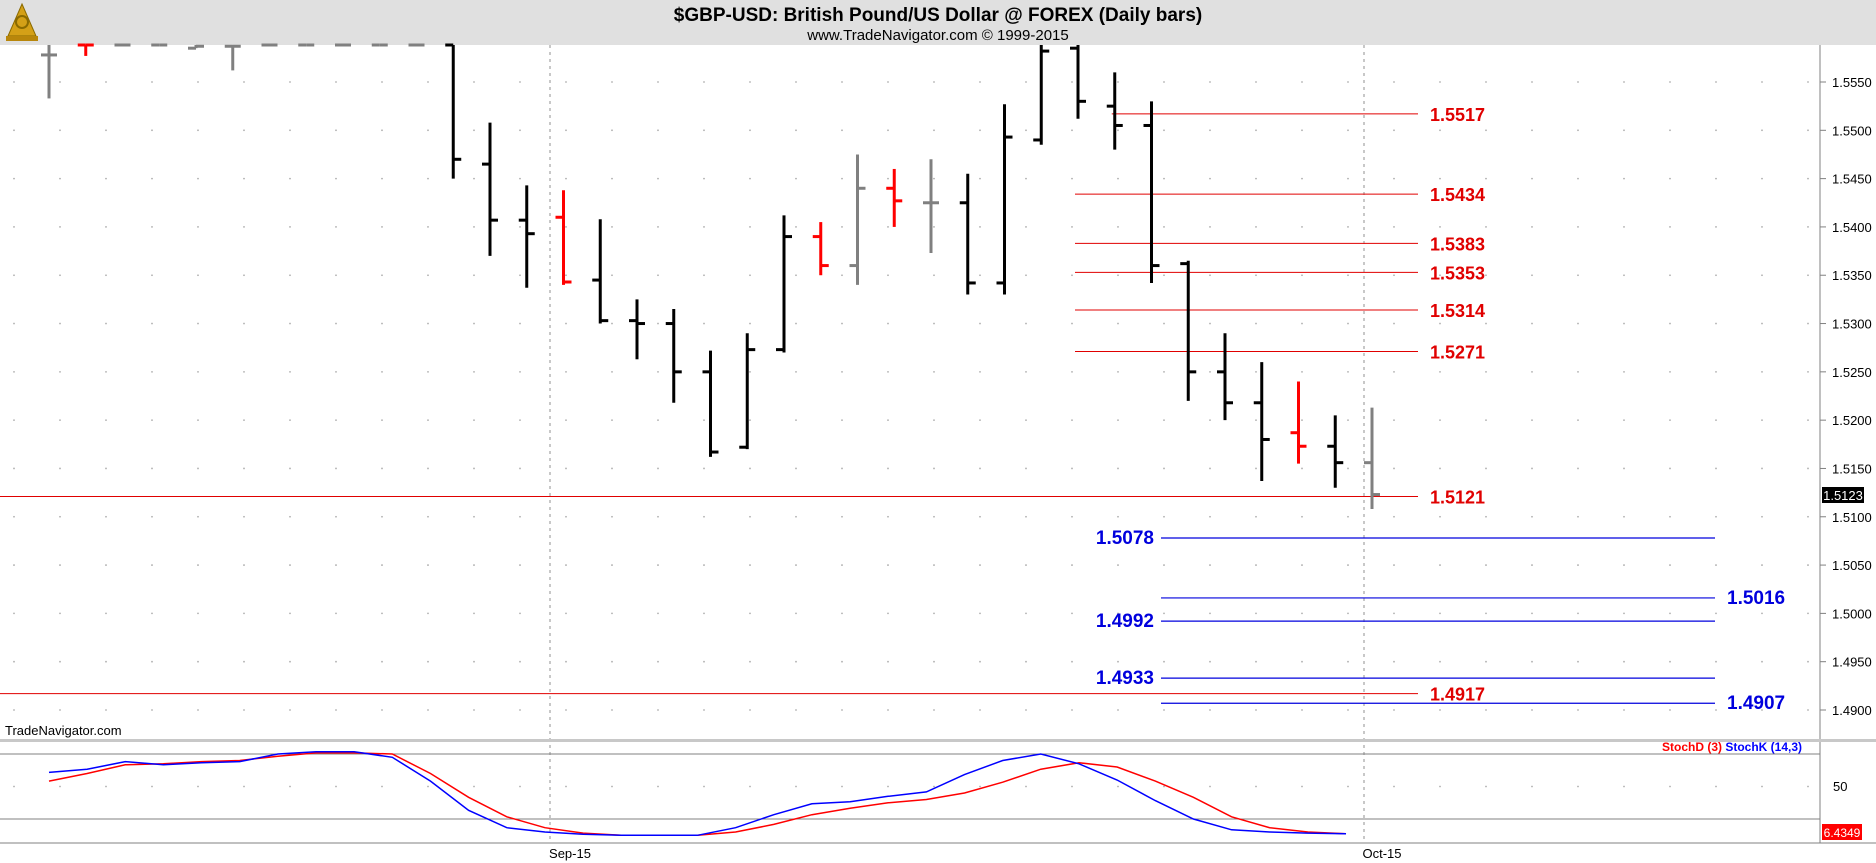 The image size is (1876, 863). What do you see at coordinates (911, 786) in the screenshot?
I see `stochastic-grid` at bounding box center [911, 786].